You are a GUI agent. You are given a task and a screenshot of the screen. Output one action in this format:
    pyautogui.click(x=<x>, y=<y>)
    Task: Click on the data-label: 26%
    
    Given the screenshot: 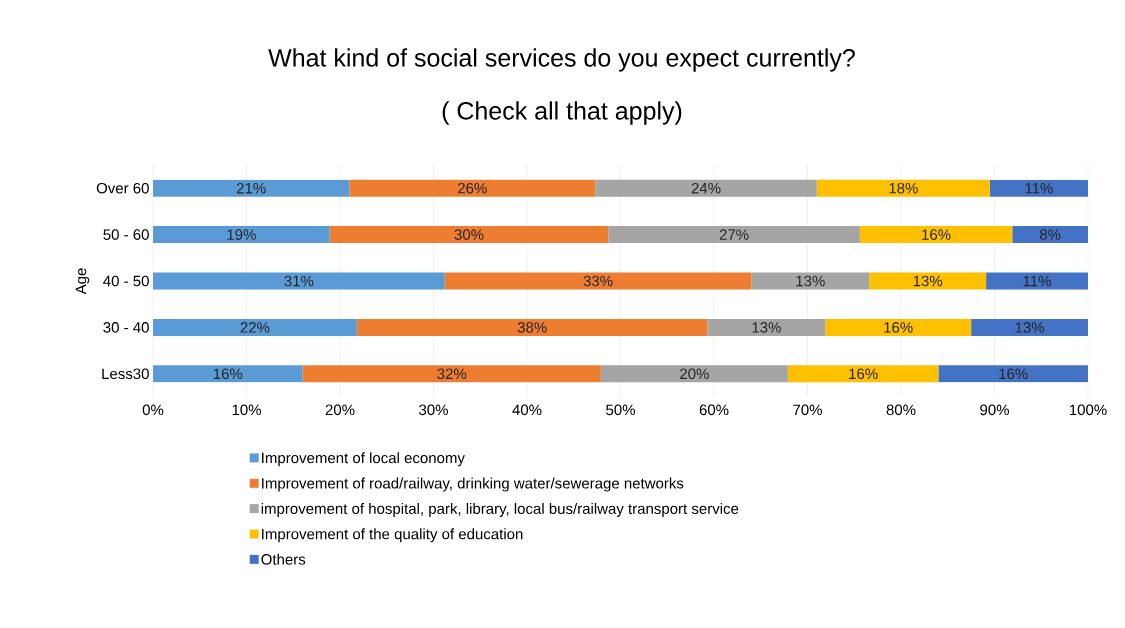 What is the action you would take?
    pyautogui.click(x=472, y=188)
    